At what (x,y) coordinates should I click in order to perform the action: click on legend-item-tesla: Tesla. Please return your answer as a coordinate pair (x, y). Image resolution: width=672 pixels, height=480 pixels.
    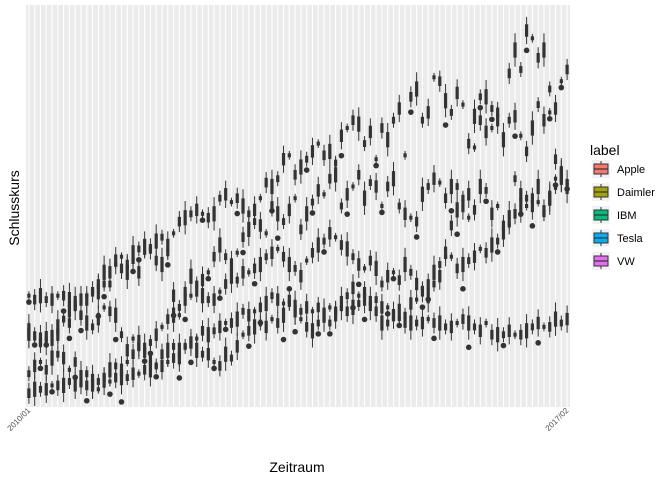
    Looking at the image, I should click on (618, 238).